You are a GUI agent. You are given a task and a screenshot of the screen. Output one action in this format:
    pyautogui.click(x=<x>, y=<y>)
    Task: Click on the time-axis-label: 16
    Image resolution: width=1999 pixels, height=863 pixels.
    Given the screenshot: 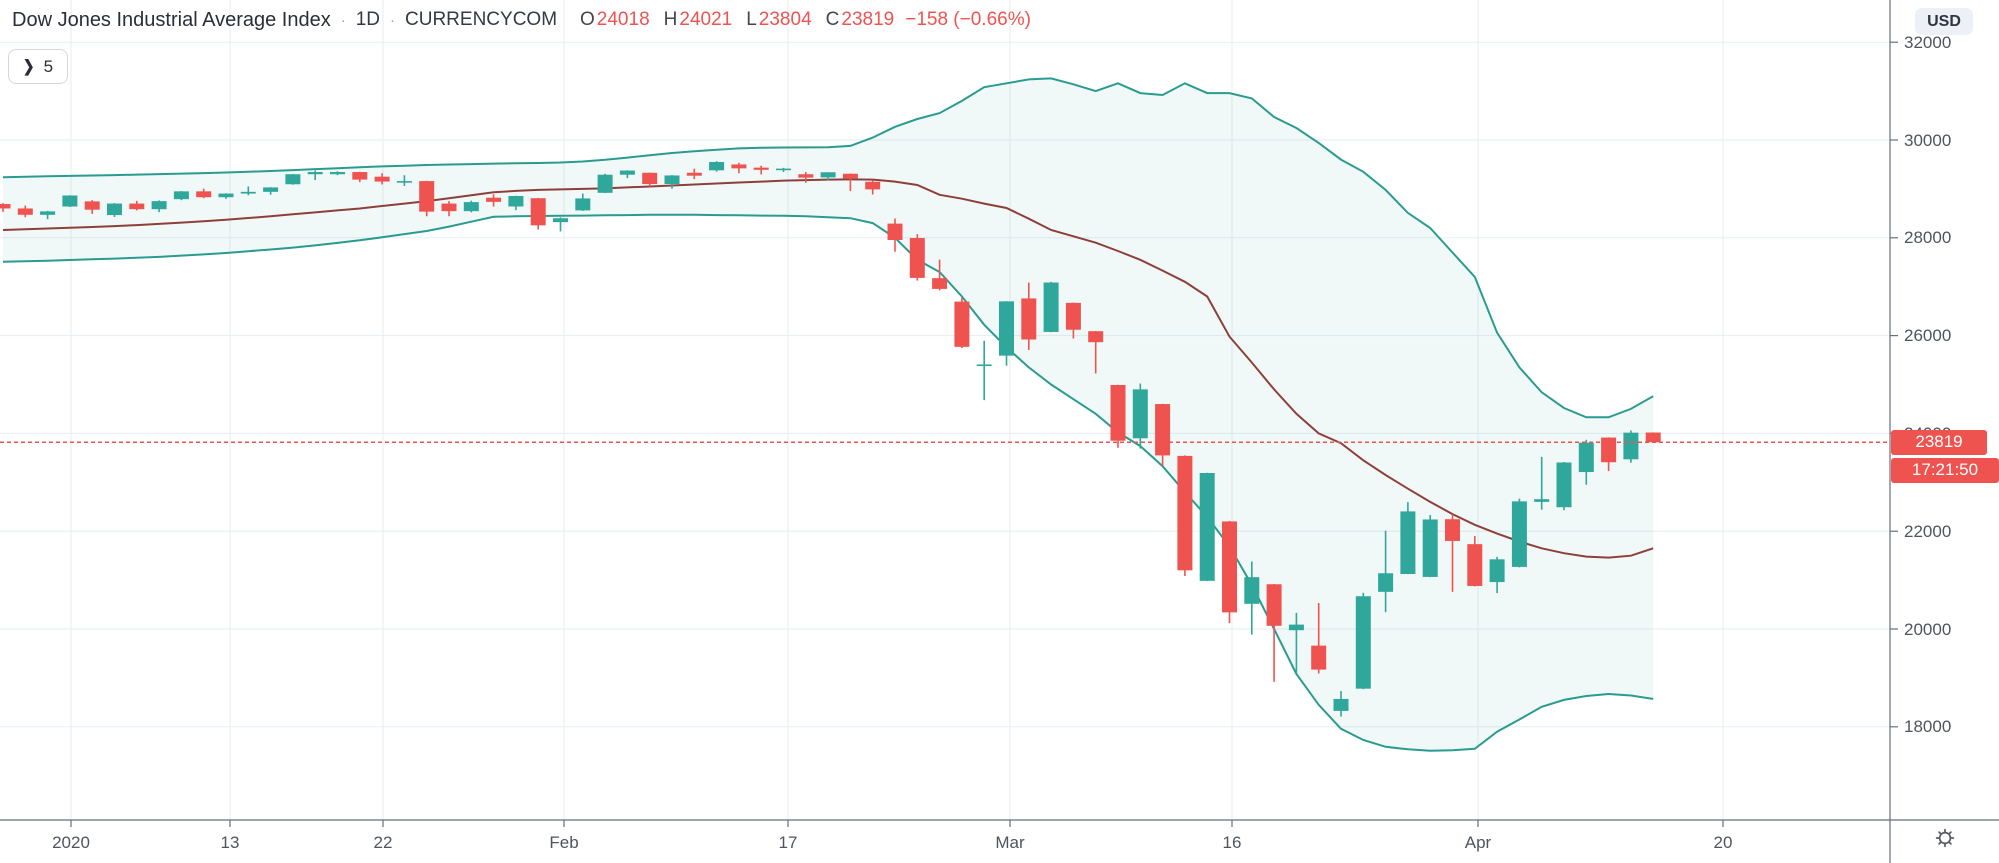 What is the action you would take?
    pyautogui.click(x=1232, y=842)
    